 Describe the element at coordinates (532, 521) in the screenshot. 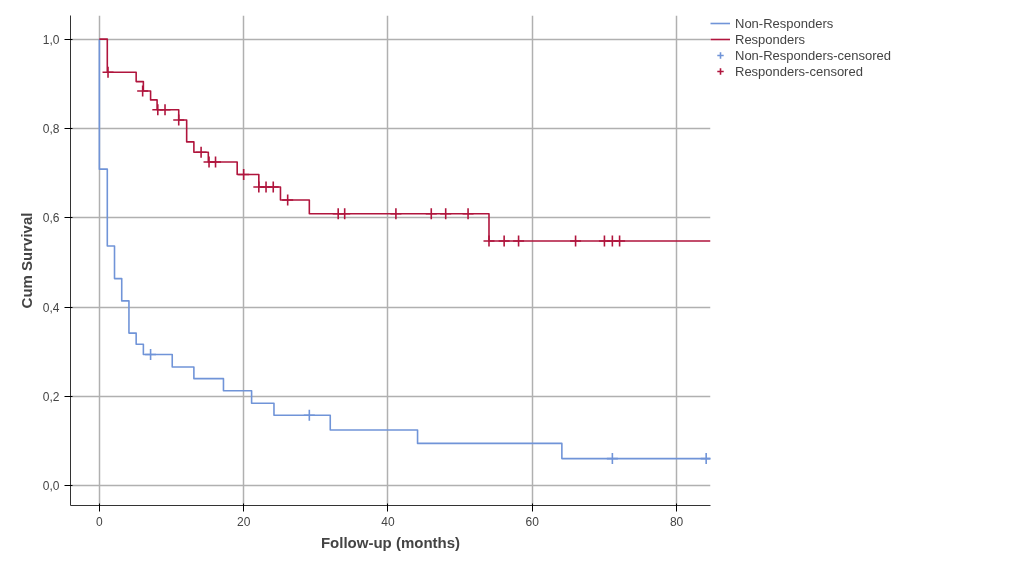

I see `x-tick-label: 60` at that location.